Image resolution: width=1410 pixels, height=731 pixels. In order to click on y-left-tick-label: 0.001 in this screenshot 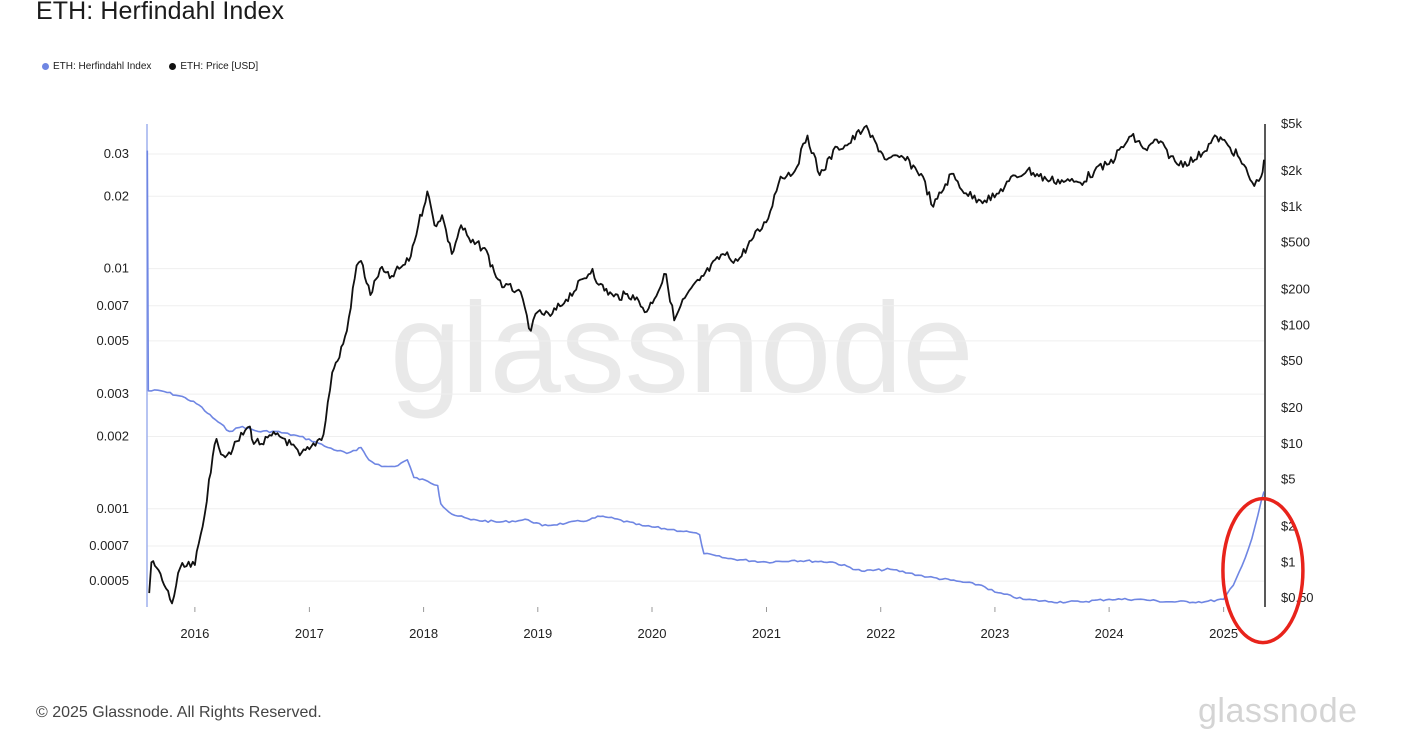, I will do `click(112, 508)`.